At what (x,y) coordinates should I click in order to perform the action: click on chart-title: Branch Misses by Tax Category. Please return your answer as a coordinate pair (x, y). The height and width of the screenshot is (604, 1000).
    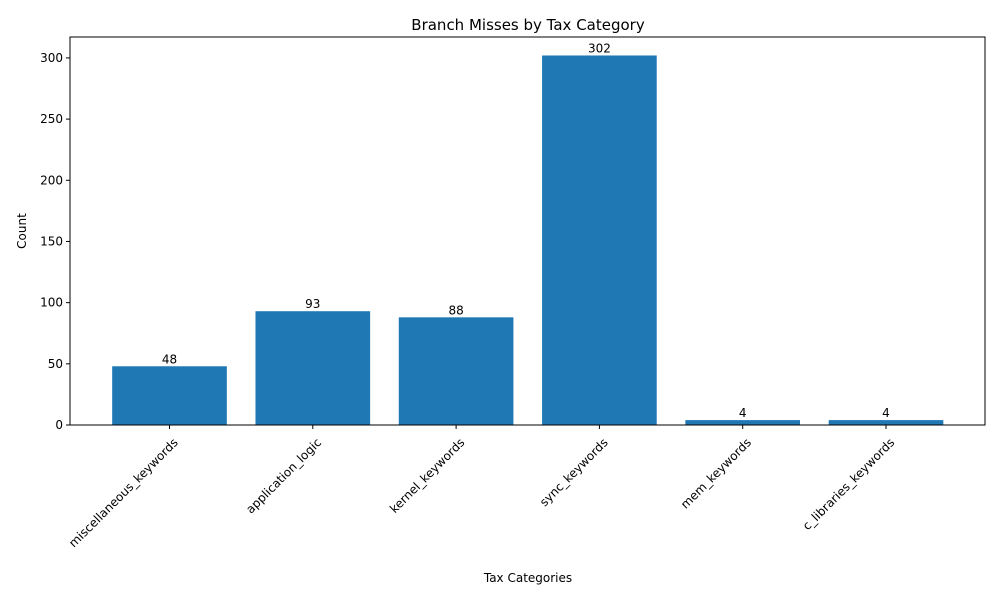
    Looking at the image, I should click on (528, 25).